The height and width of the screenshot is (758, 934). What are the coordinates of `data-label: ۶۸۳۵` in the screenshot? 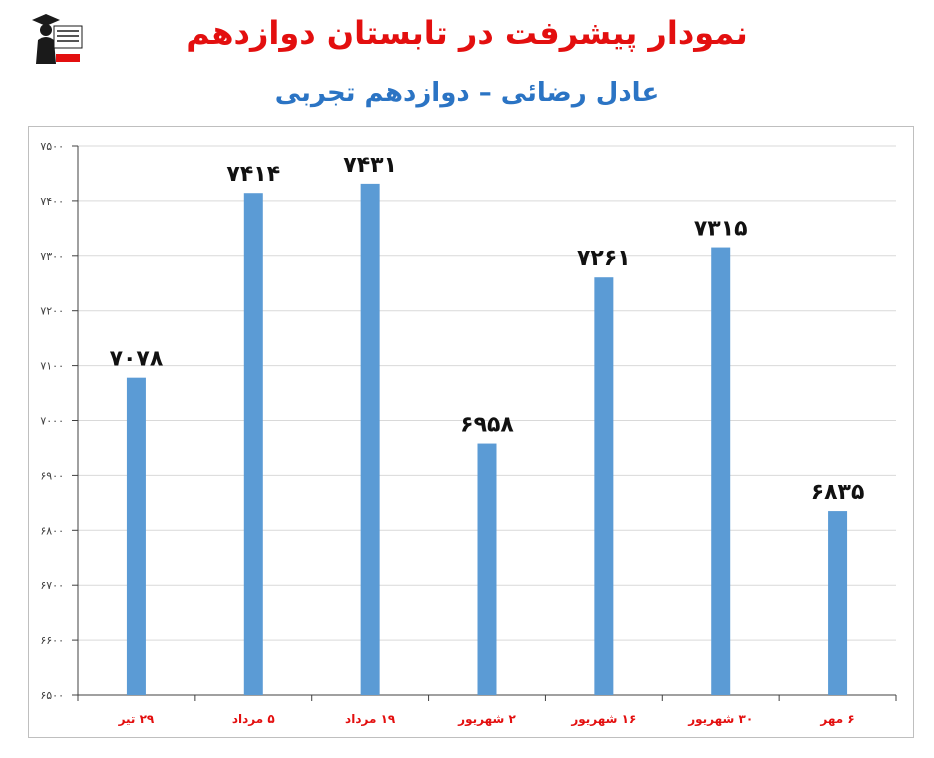 It's located at (838, 492).